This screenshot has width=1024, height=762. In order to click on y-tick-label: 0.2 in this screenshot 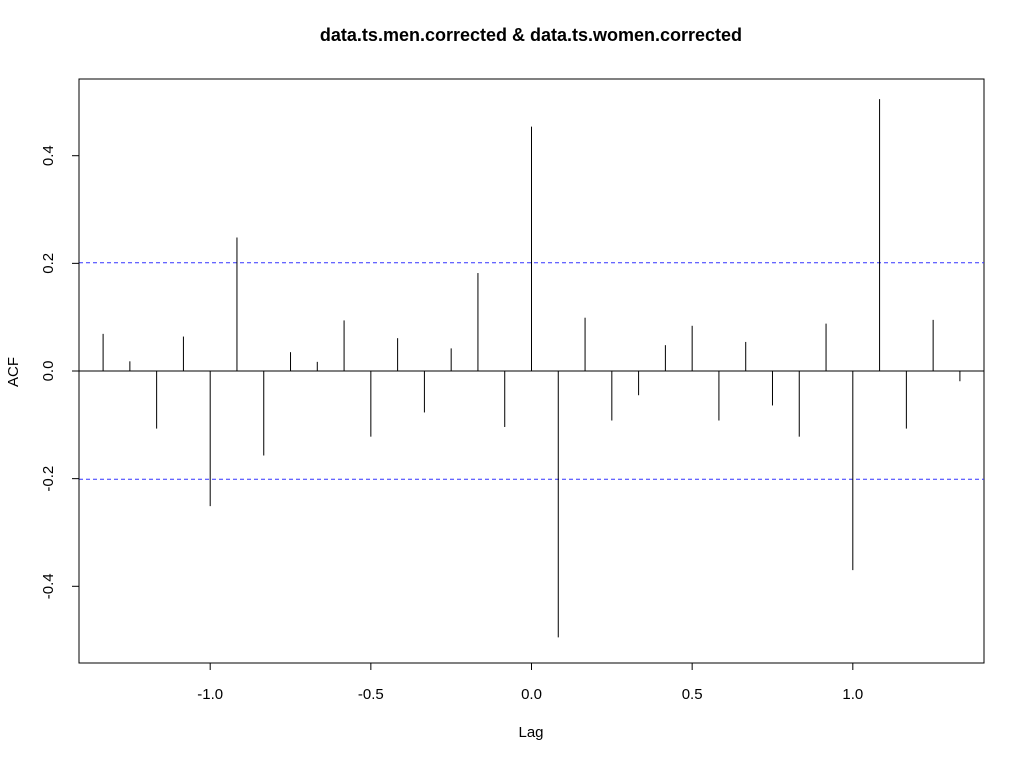, I will do `click(48, 263)`.